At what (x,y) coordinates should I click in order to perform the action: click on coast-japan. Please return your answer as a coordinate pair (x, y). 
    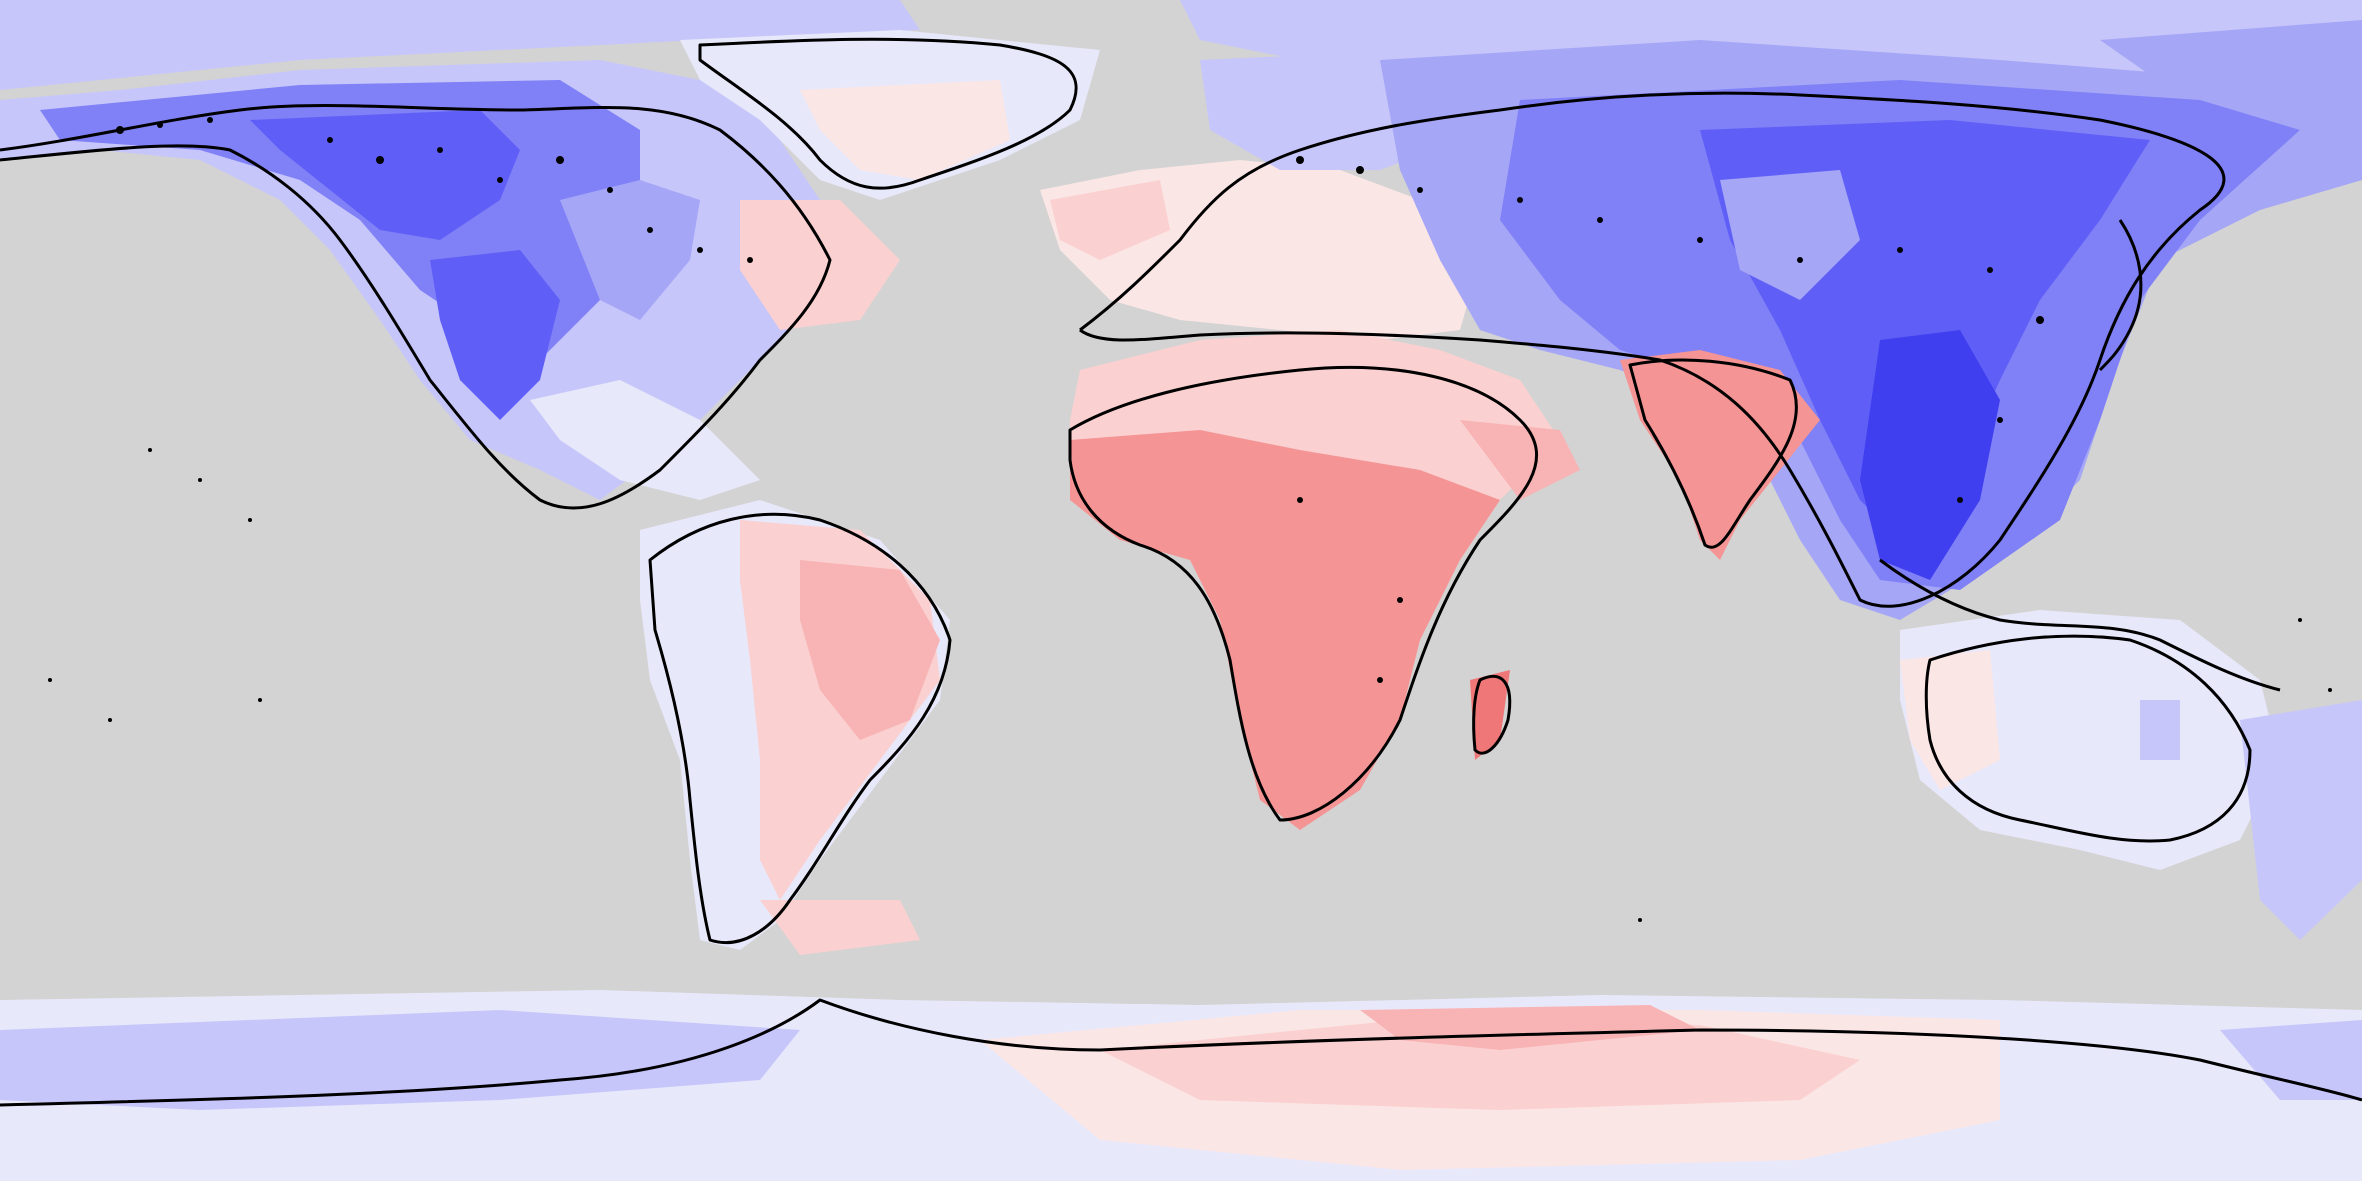
    Looking at the image, I should click on (2120, 295).